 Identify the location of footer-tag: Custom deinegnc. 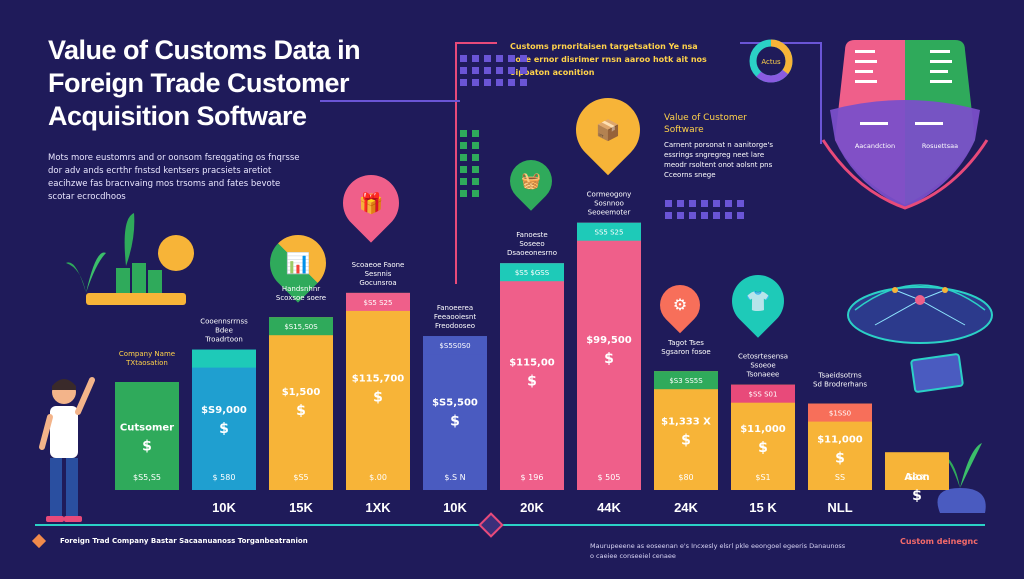
(939, 541).